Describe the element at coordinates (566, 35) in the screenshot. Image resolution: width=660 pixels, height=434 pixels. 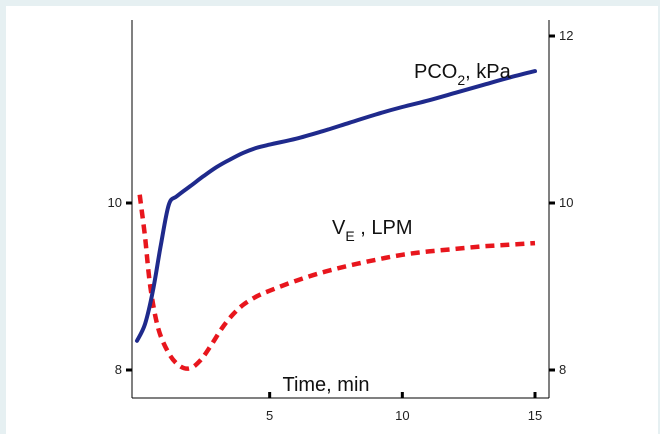
I see `right-tick-label: 12` at that location.